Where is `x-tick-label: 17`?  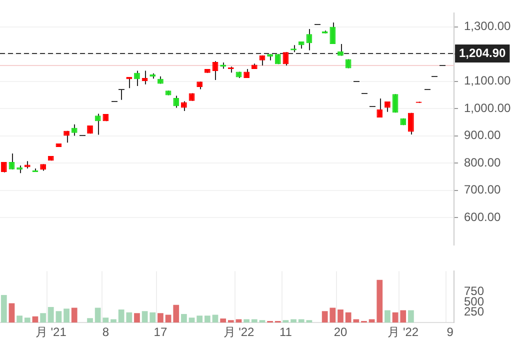
x-tick-label: 17 is located at coordinates (161, 332).